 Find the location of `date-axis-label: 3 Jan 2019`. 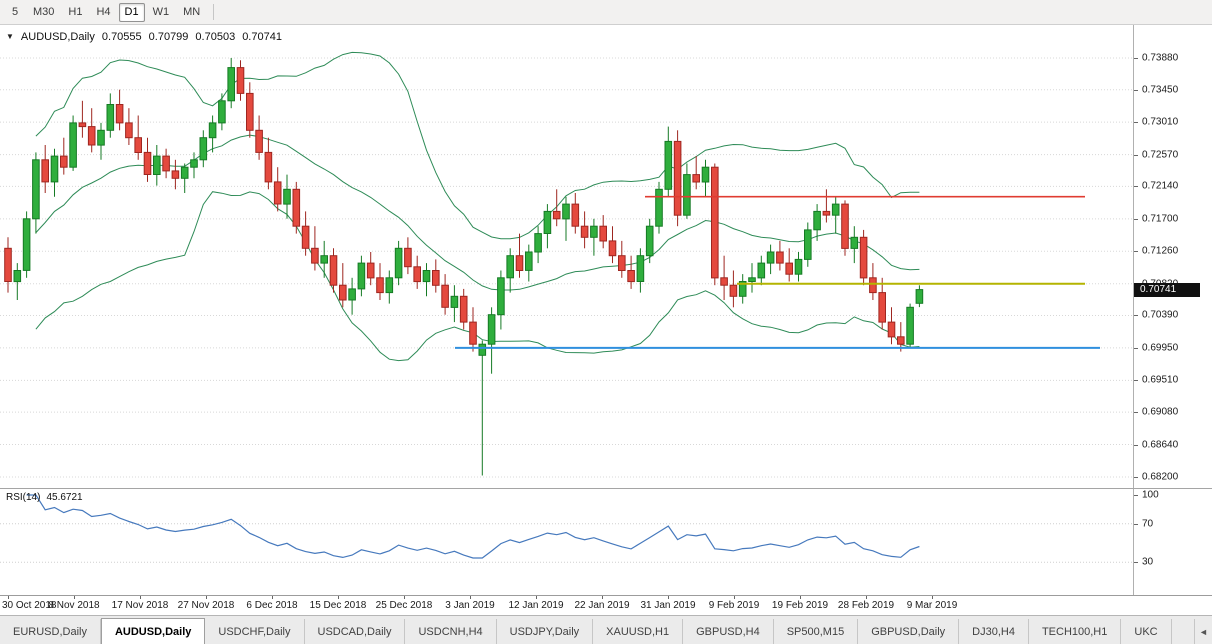

date-axis-label: 3 Jan 2019 is located at coordinates (470, 605).